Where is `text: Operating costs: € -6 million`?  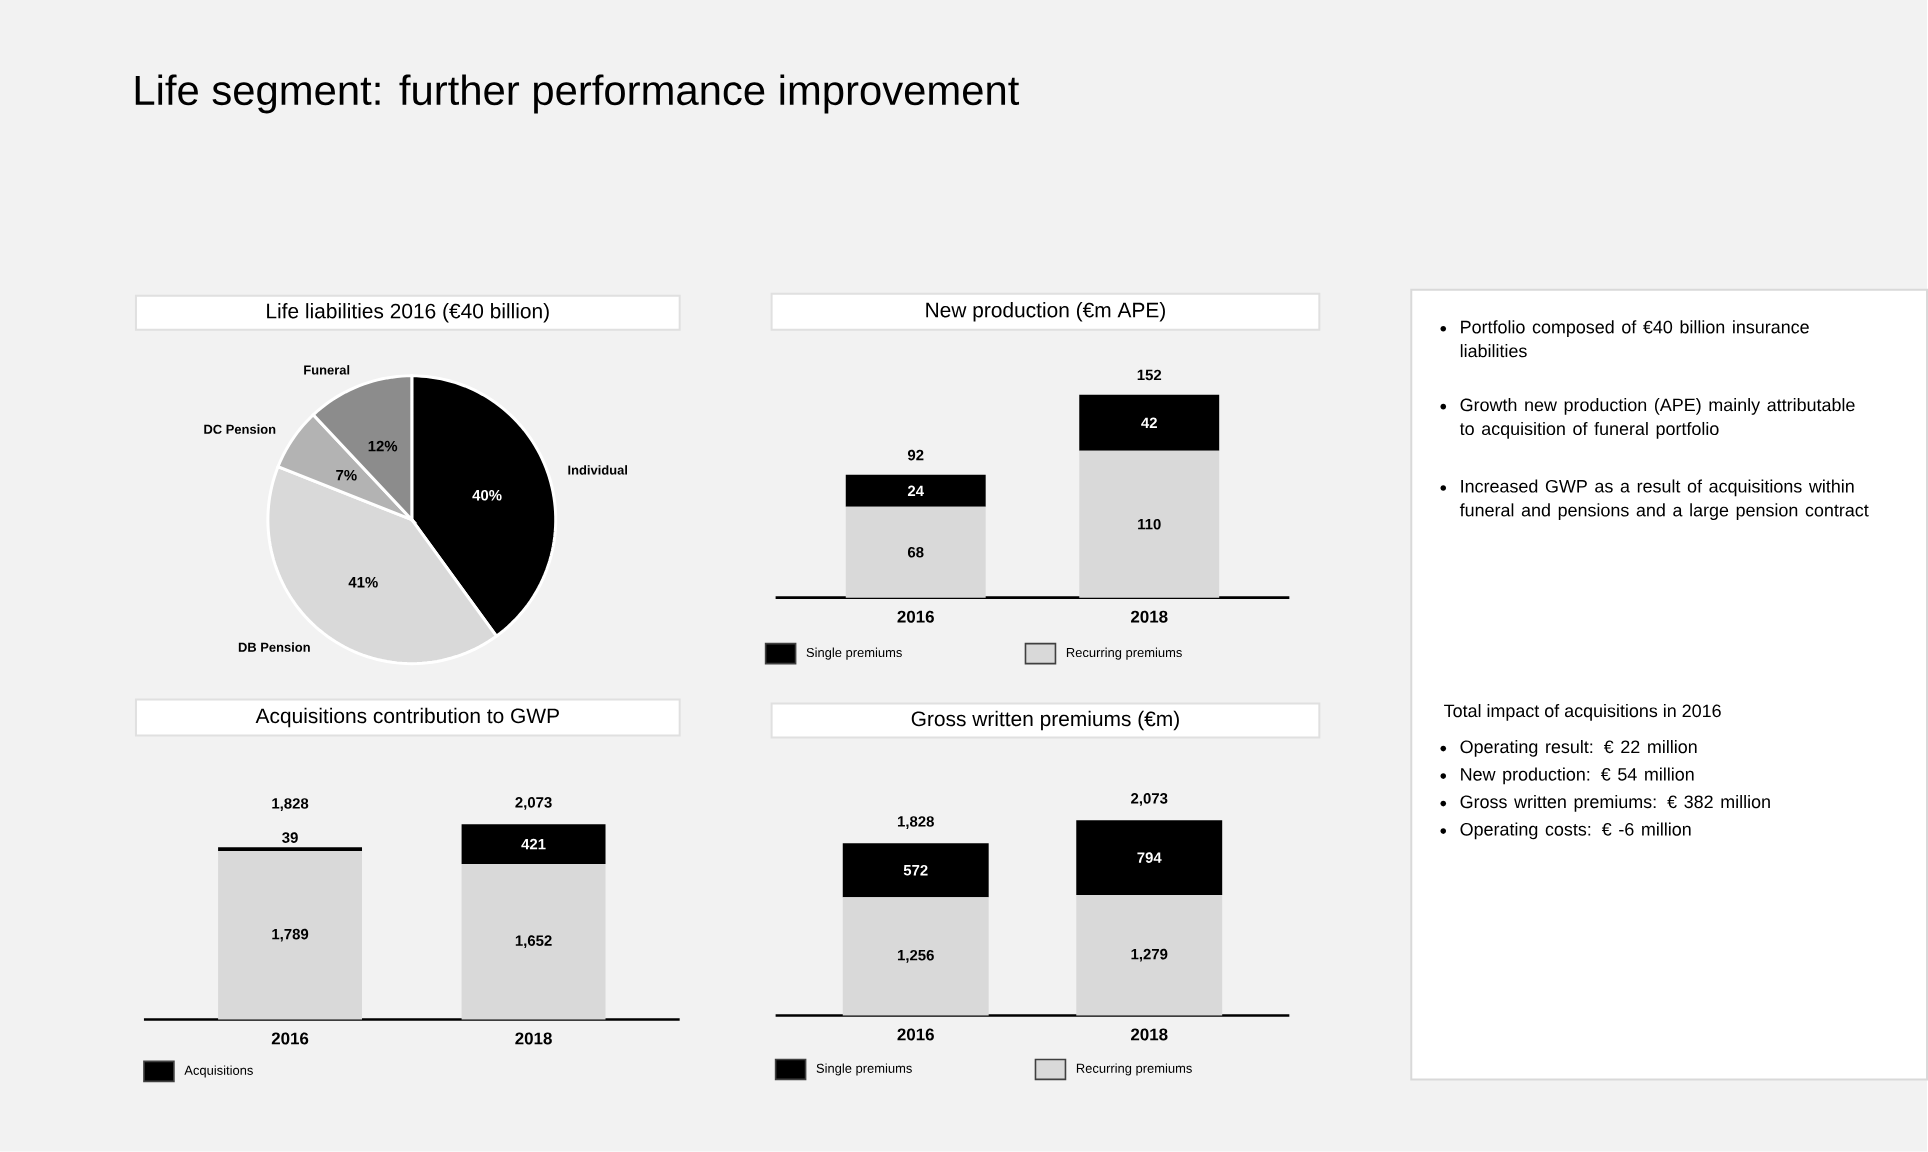 text: Operating costs: € -6 million is located at coordinates (1575, 831).